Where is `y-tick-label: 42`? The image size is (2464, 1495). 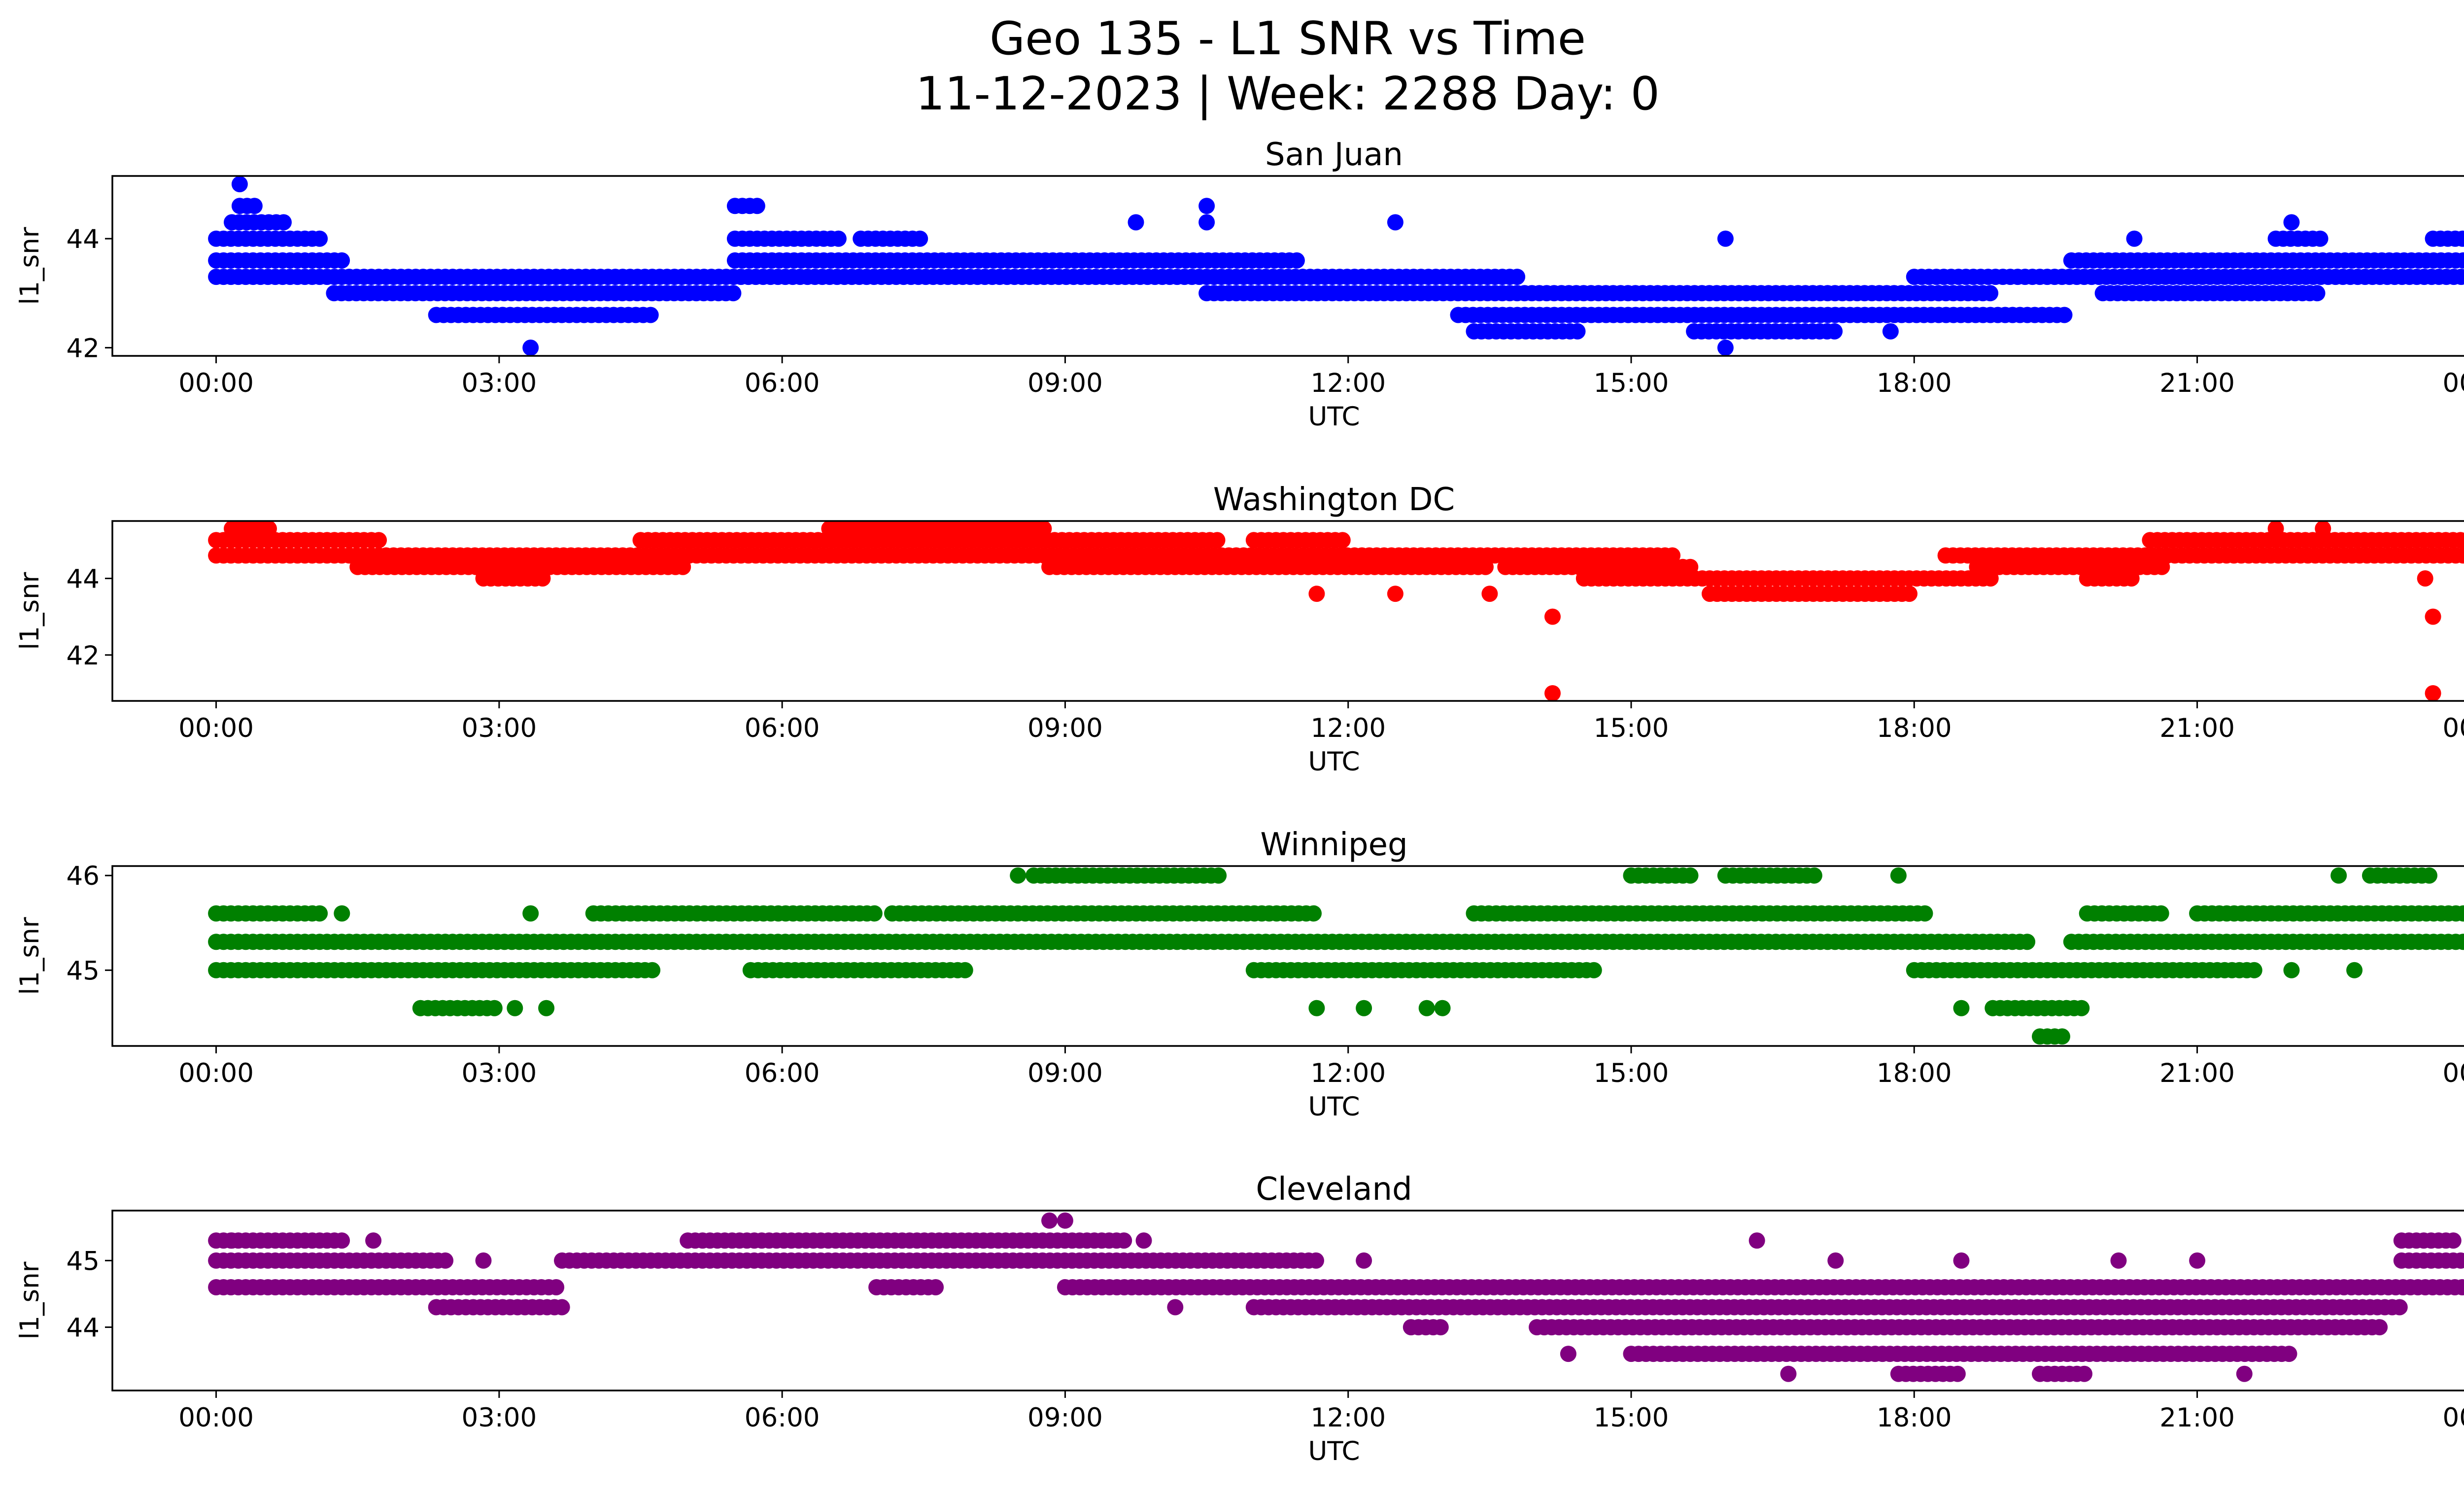
y-tick-label: 42 is located at coordinates (83, 348).